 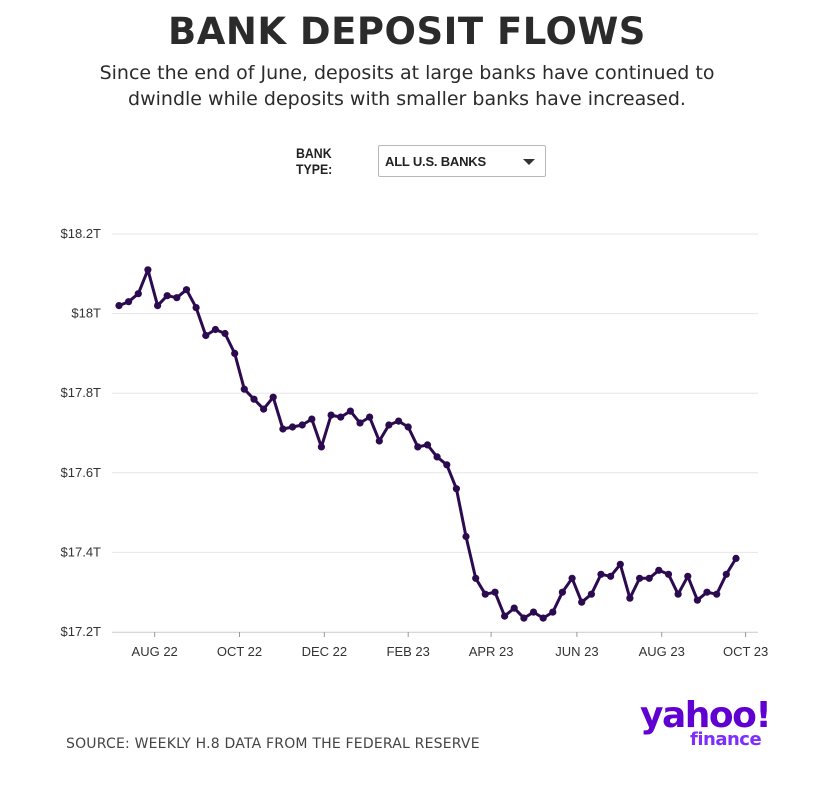 I want to click on y-tick-label: $18T, so click(x=86, y=313).